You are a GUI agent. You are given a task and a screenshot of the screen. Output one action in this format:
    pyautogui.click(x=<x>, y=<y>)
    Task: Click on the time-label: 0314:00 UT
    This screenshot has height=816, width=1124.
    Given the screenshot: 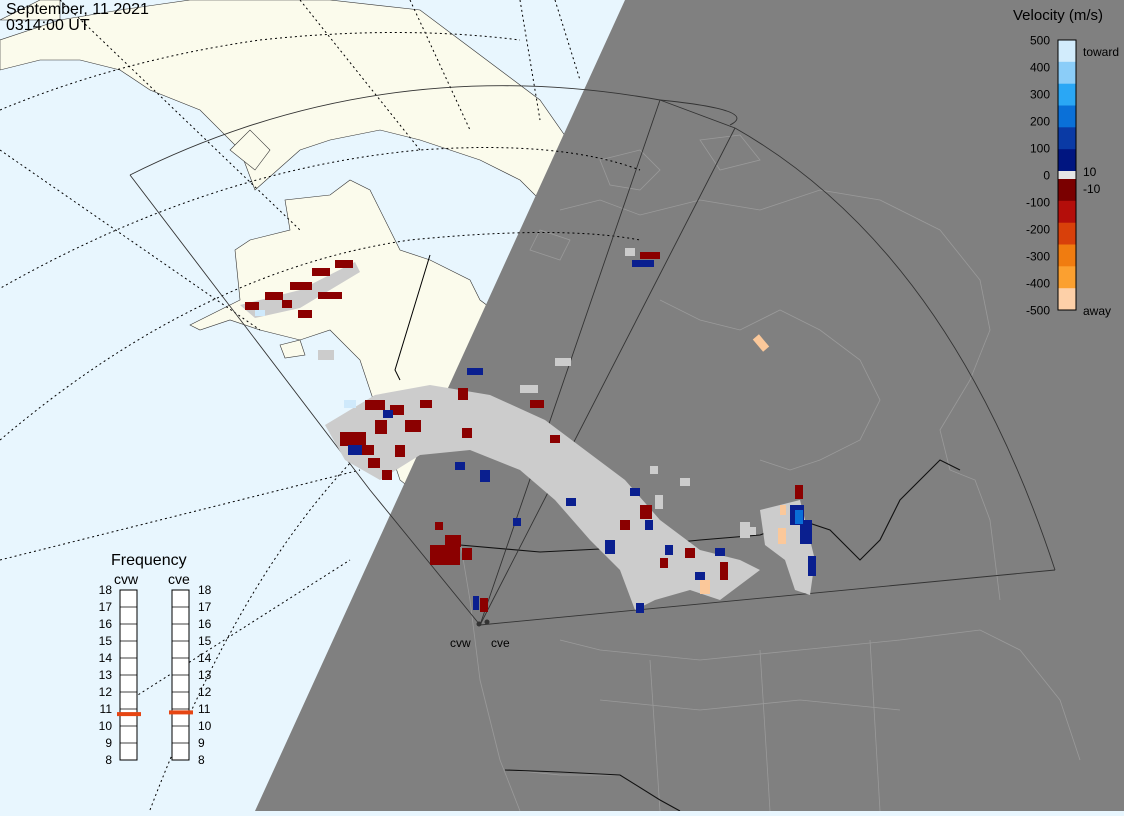 What is the action you would take?
    pyautogui.click(x=48, y=25)
    